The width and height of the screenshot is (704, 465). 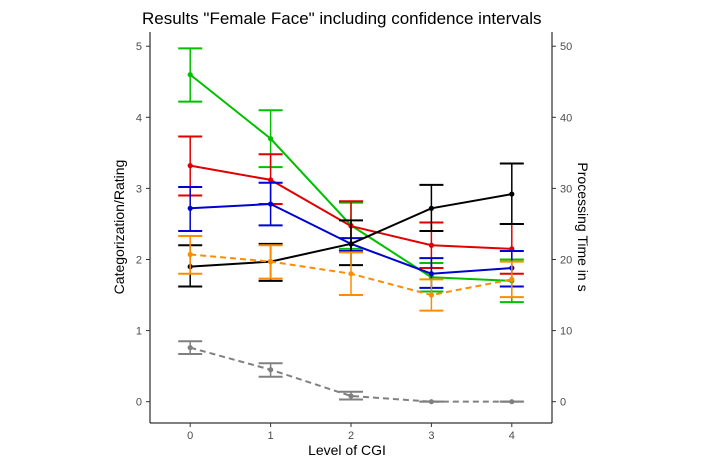 I want to click on y2-tick-label: 30, so click(x=566, y=189).